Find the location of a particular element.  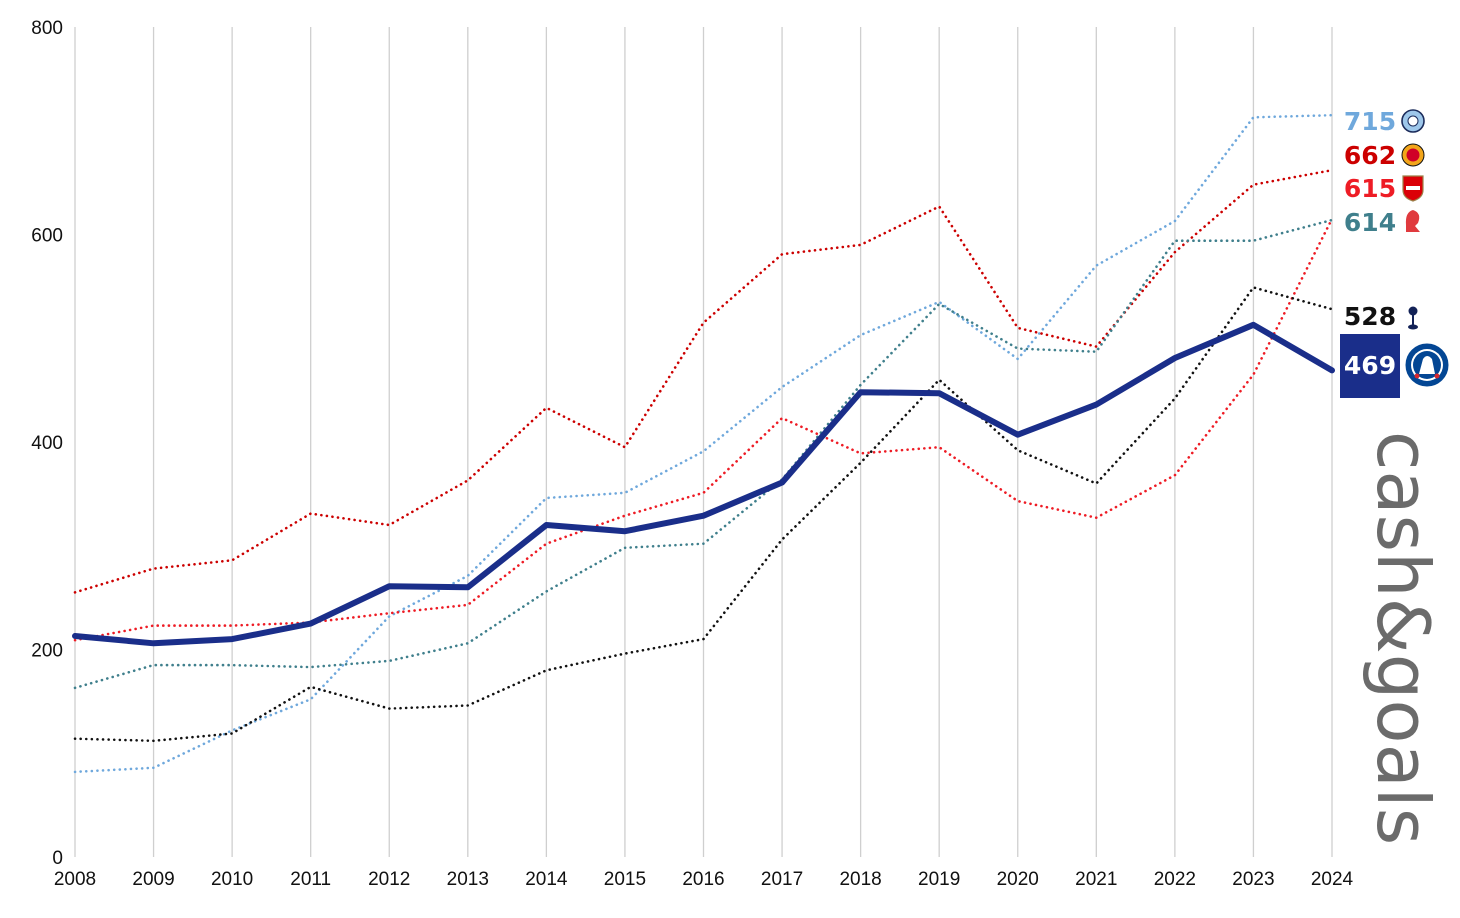

end-label-group: 614 is located at coordinates (1382, 222).